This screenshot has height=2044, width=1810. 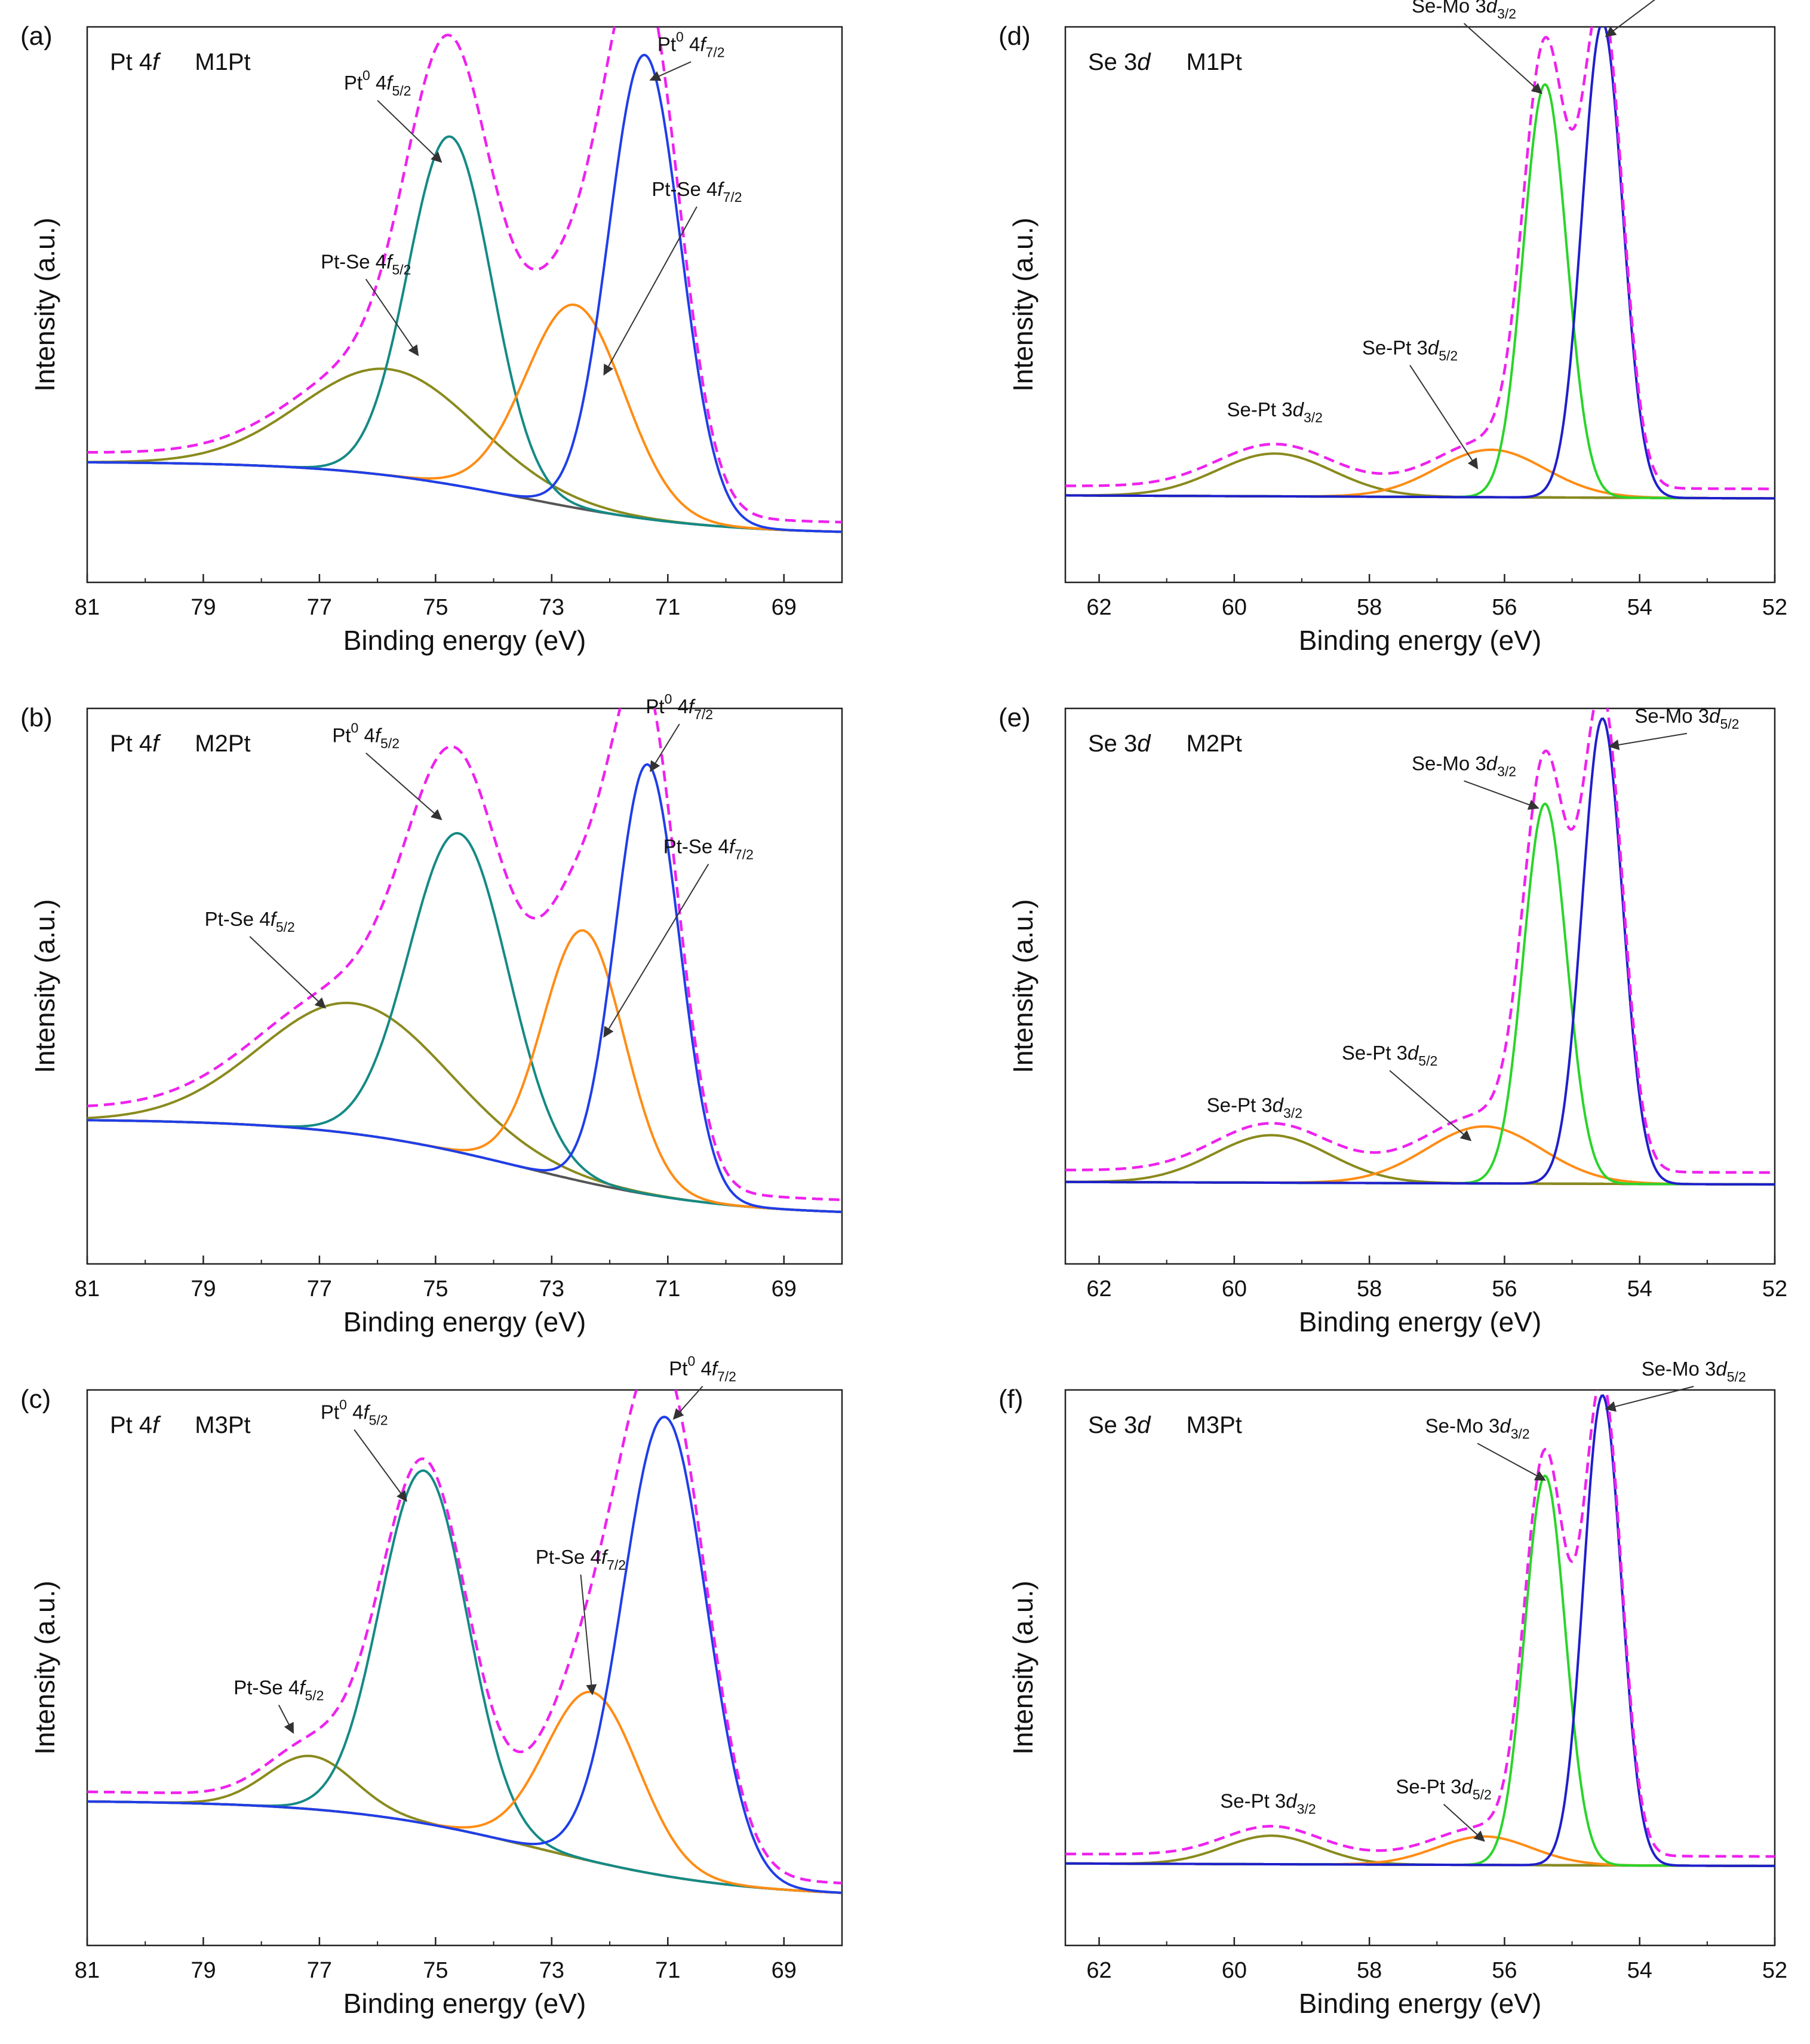 I want to click on x-tick-label: 73, so click(x=551, y=1970).